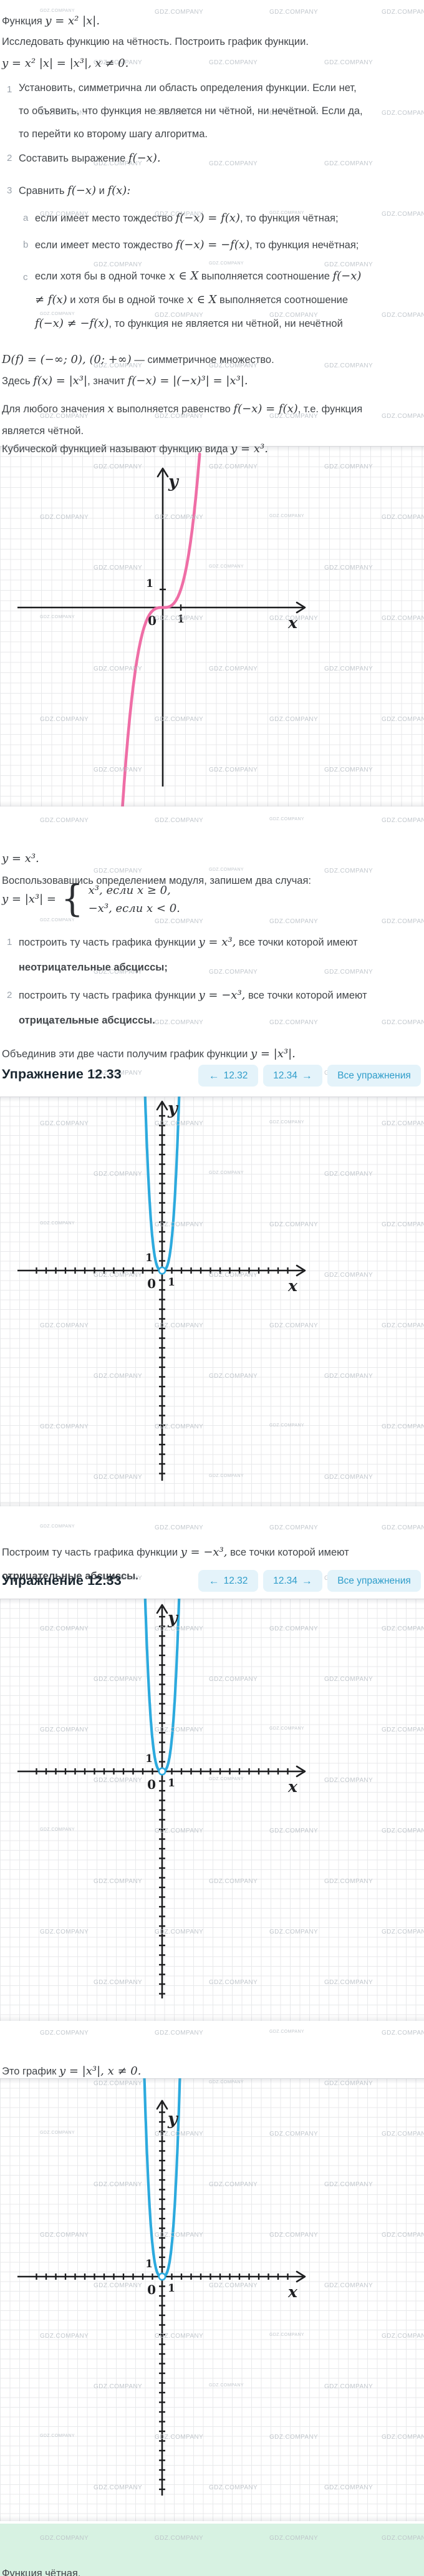 This screenshot has height=2576, width=424. I want to click on math-text: f(x) = |x³|, so click(61, 380).